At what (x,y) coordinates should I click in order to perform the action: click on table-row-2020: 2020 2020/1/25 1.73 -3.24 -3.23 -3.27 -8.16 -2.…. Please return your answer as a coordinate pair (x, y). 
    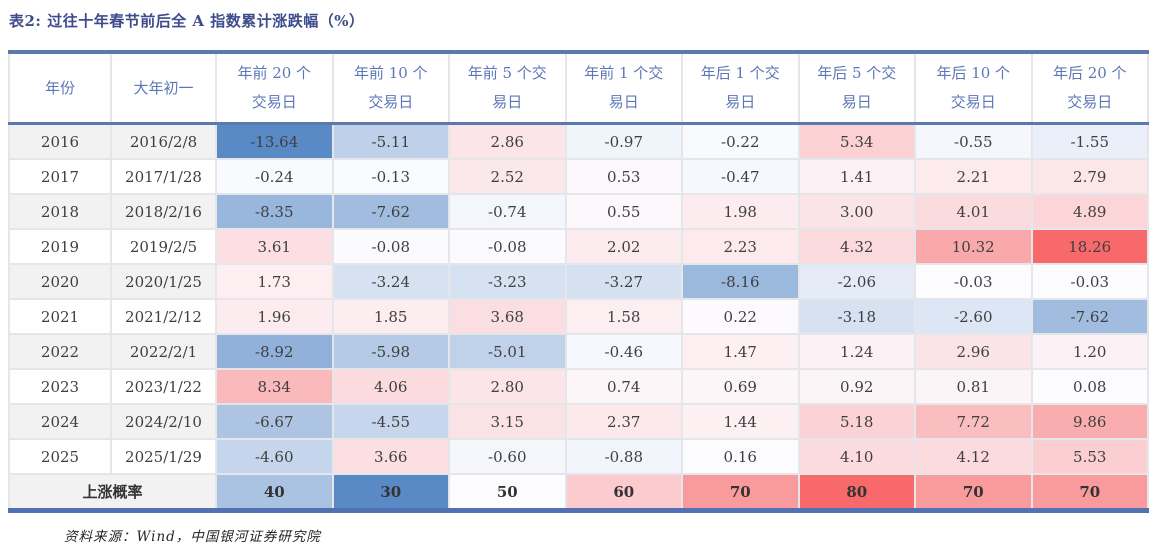
    Looking at the image, I should click on (578, 281).